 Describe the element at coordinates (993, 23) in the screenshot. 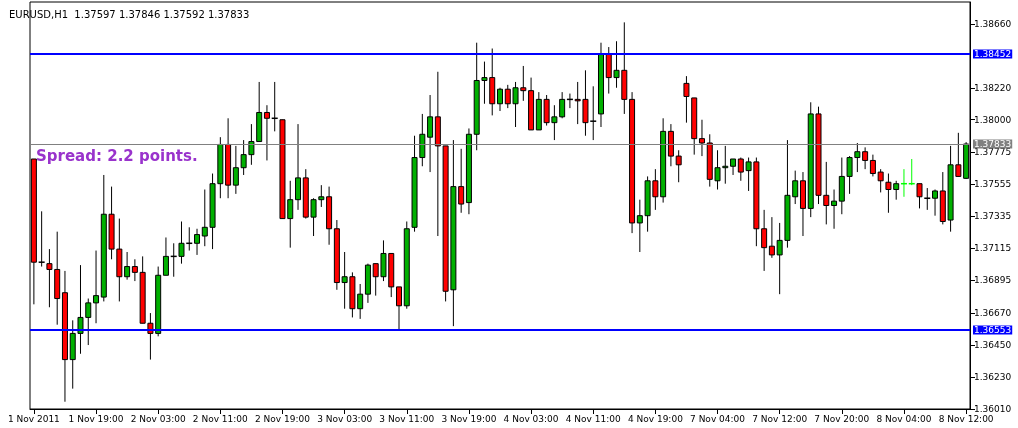

I see `y-tick-label: 1.38660` at that location.